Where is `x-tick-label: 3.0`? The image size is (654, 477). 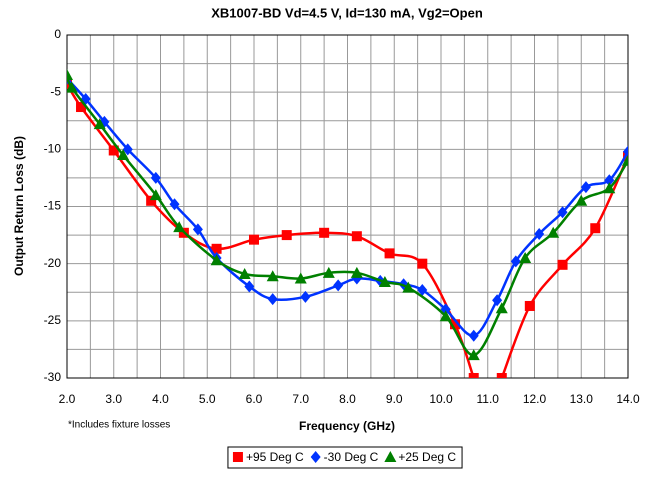
x-tick-label: 3.0 is located at coordinates (113, 399).